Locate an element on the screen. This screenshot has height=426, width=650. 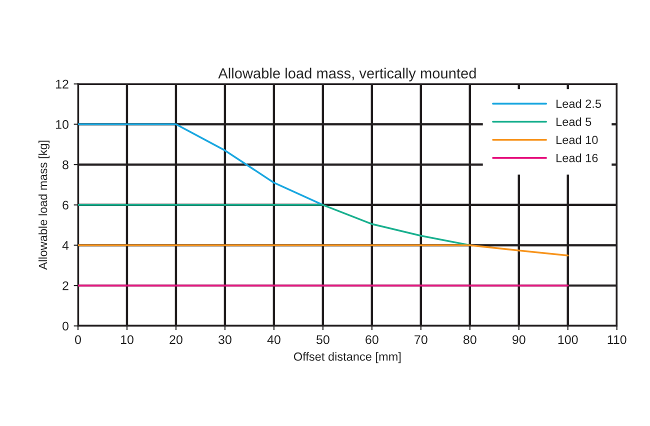
y-tick-label: 4 is located at coordinates (65, 245).